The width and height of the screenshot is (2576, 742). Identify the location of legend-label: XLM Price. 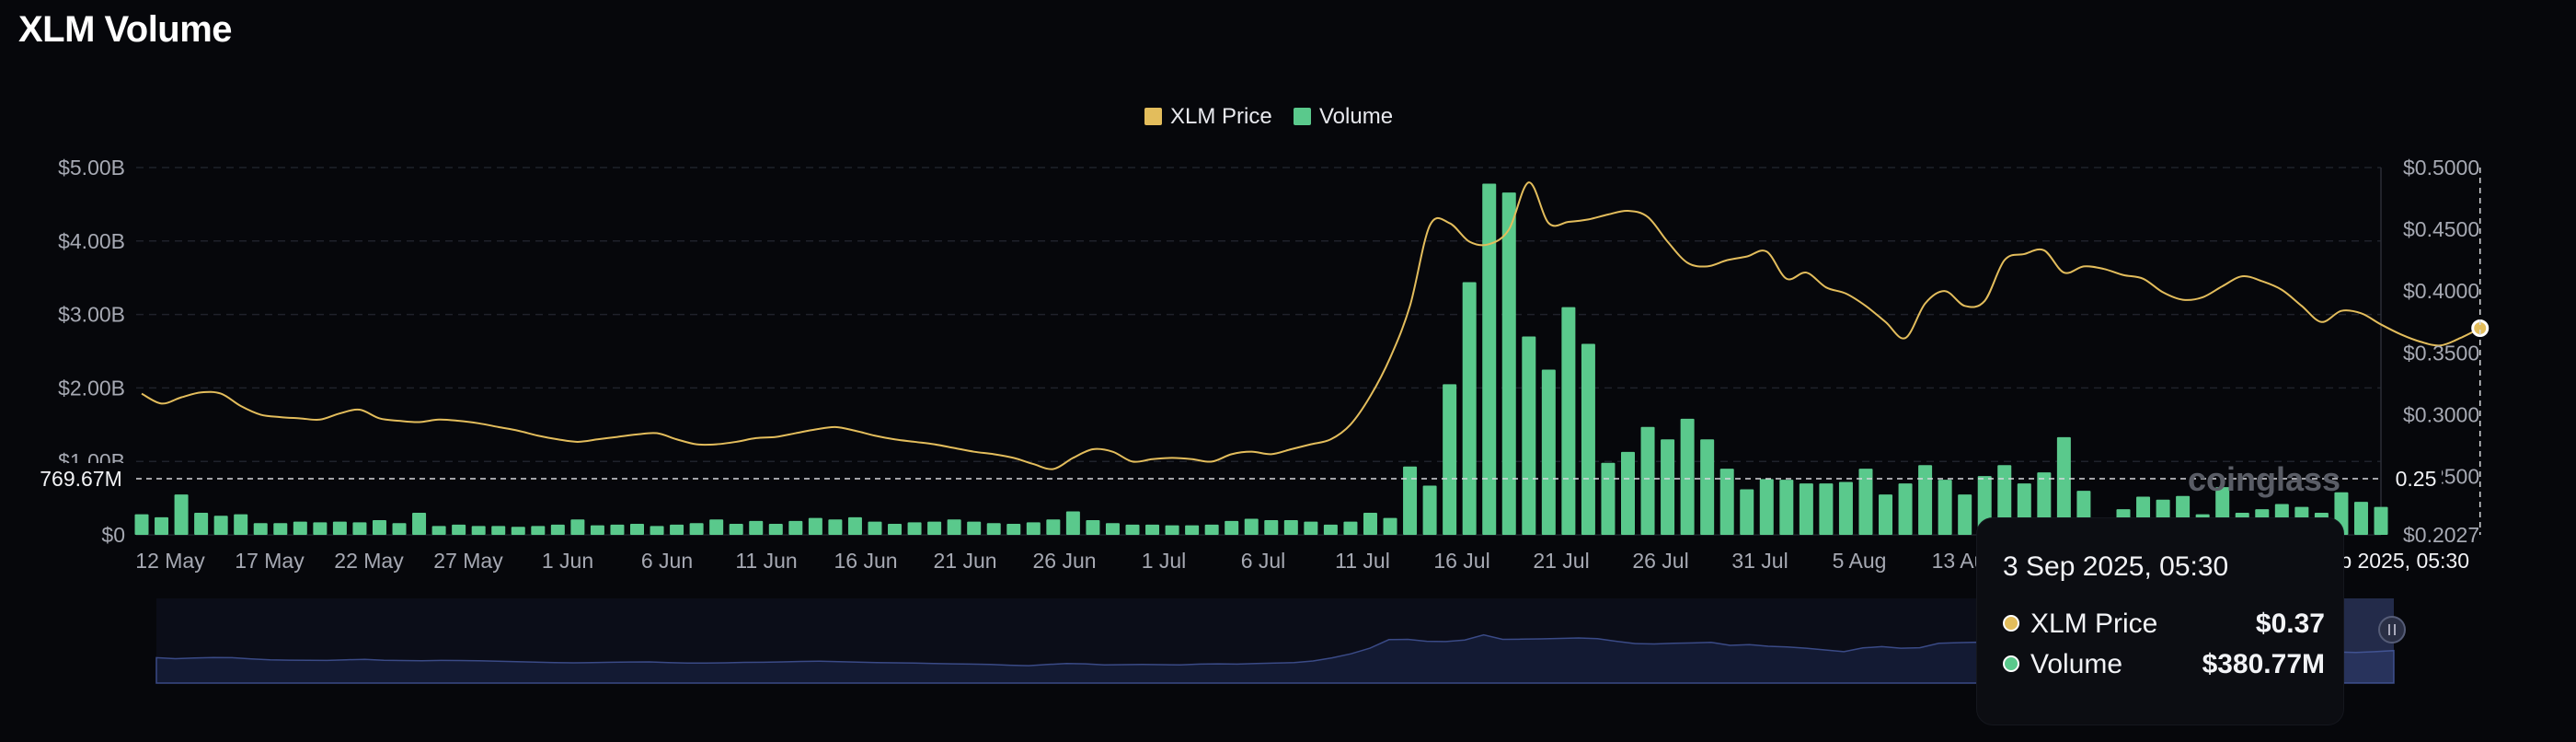
(1221, 116).